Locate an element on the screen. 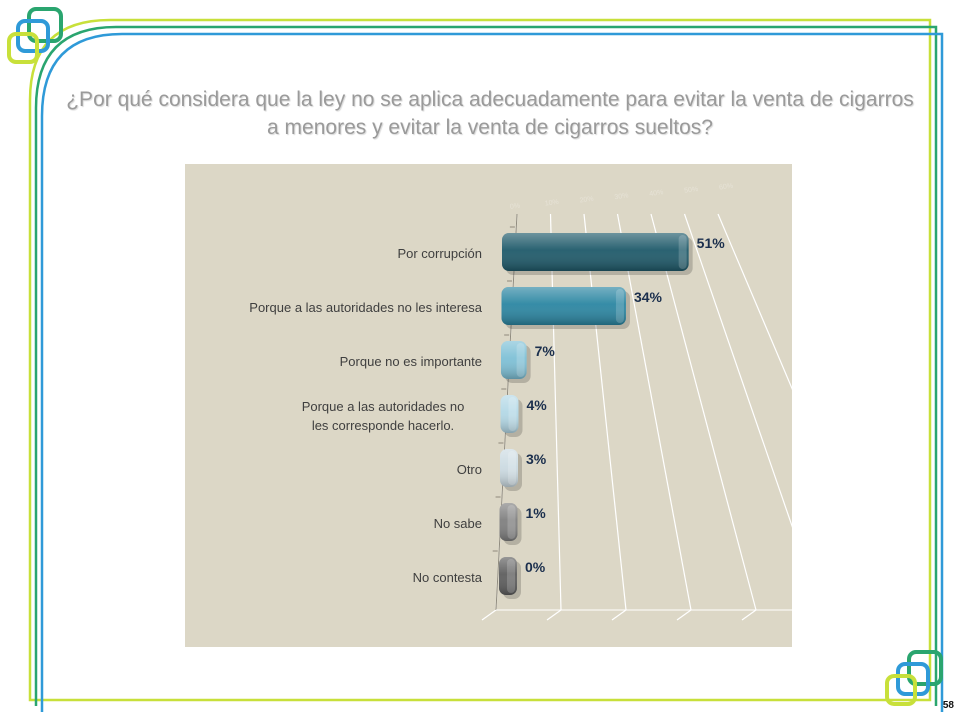 Image resolution: width=961 pixels, height=721 pixels. category-label: Otro is located at coordinates (469, 469).